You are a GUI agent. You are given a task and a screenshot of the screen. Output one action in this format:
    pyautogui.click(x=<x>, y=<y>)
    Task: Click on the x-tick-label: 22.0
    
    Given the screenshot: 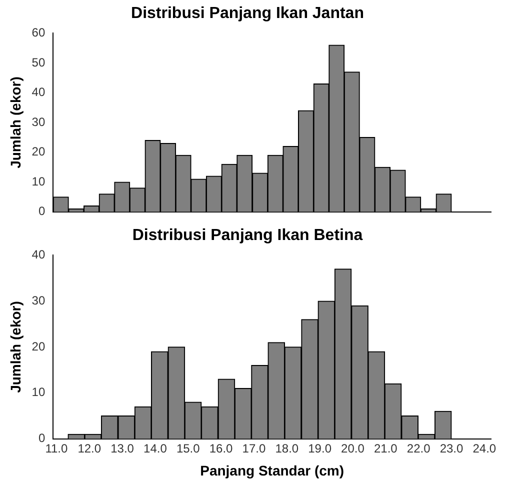 What is the action you would take?
    pyautogui.click(x=418, y=448)
    